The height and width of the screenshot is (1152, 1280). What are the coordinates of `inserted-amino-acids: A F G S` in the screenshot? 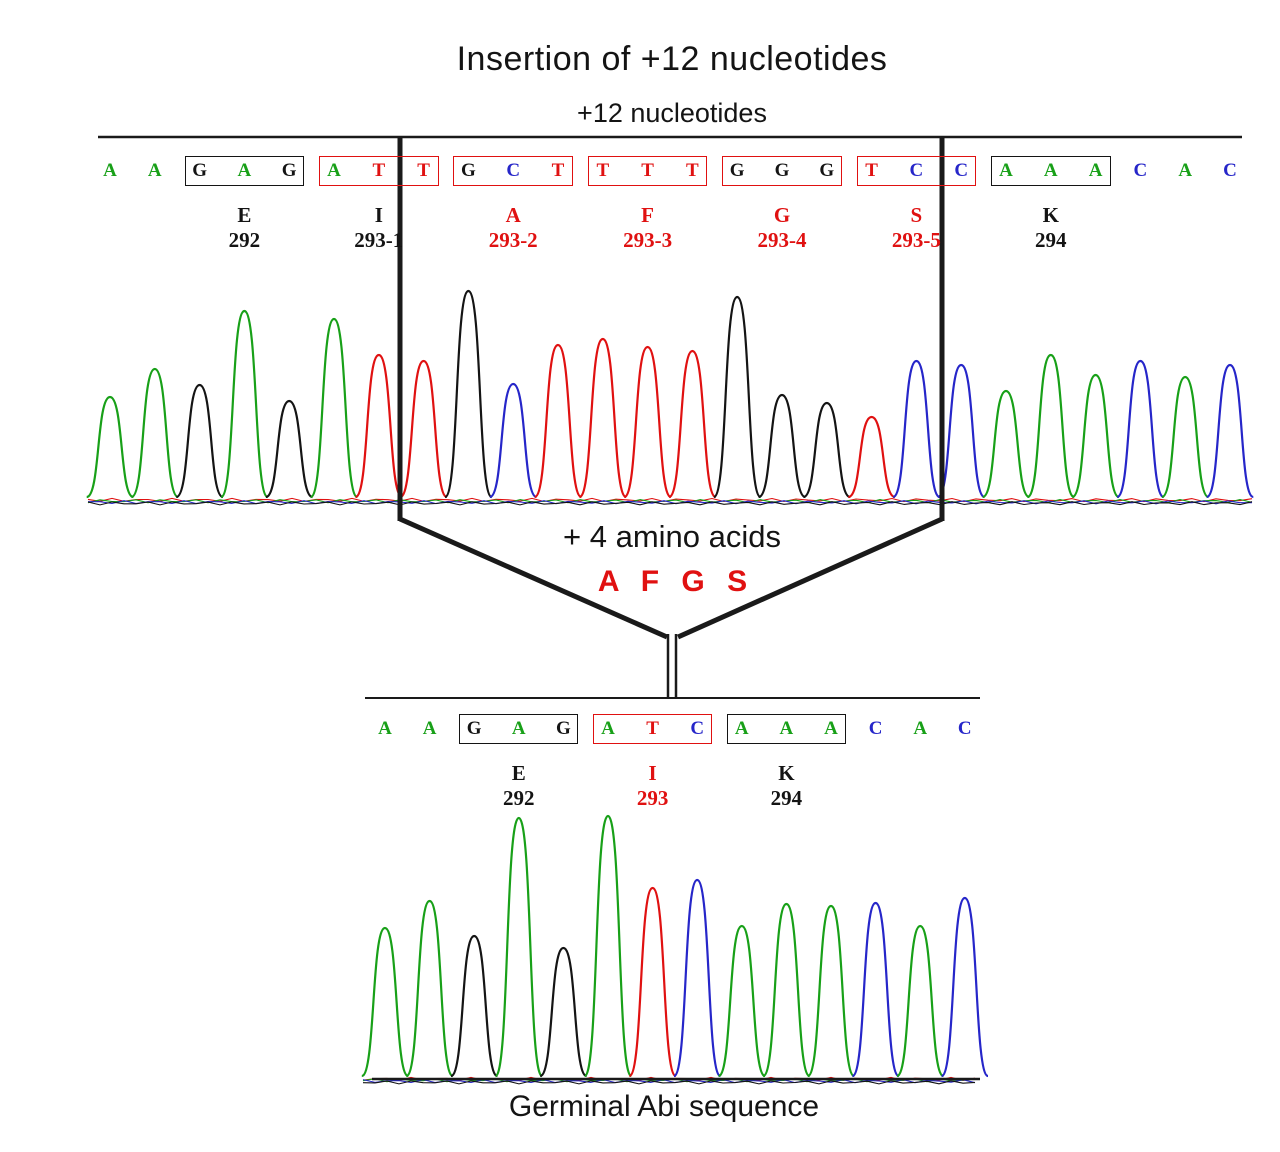 It's located at (676, 581).